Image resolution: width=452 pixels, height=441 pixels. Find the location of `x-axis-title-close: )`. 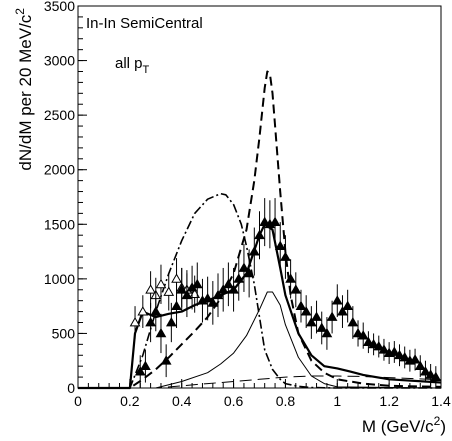

x-axis-title-close: ) is located at coordinates (443, 426).